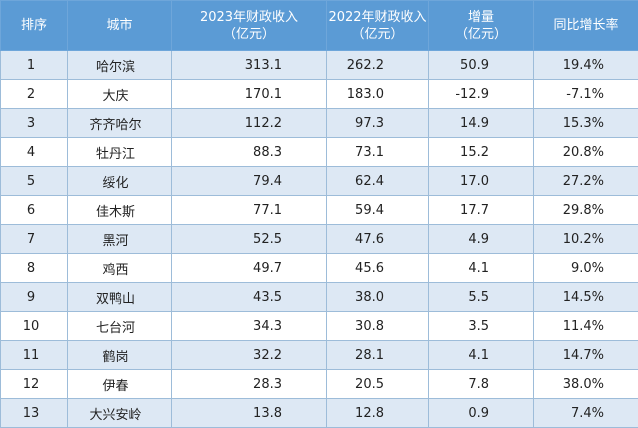  Describe the element at coordinates (120, 413) in the screenshot. I see `city-cell: 大兴安岭` at that location.